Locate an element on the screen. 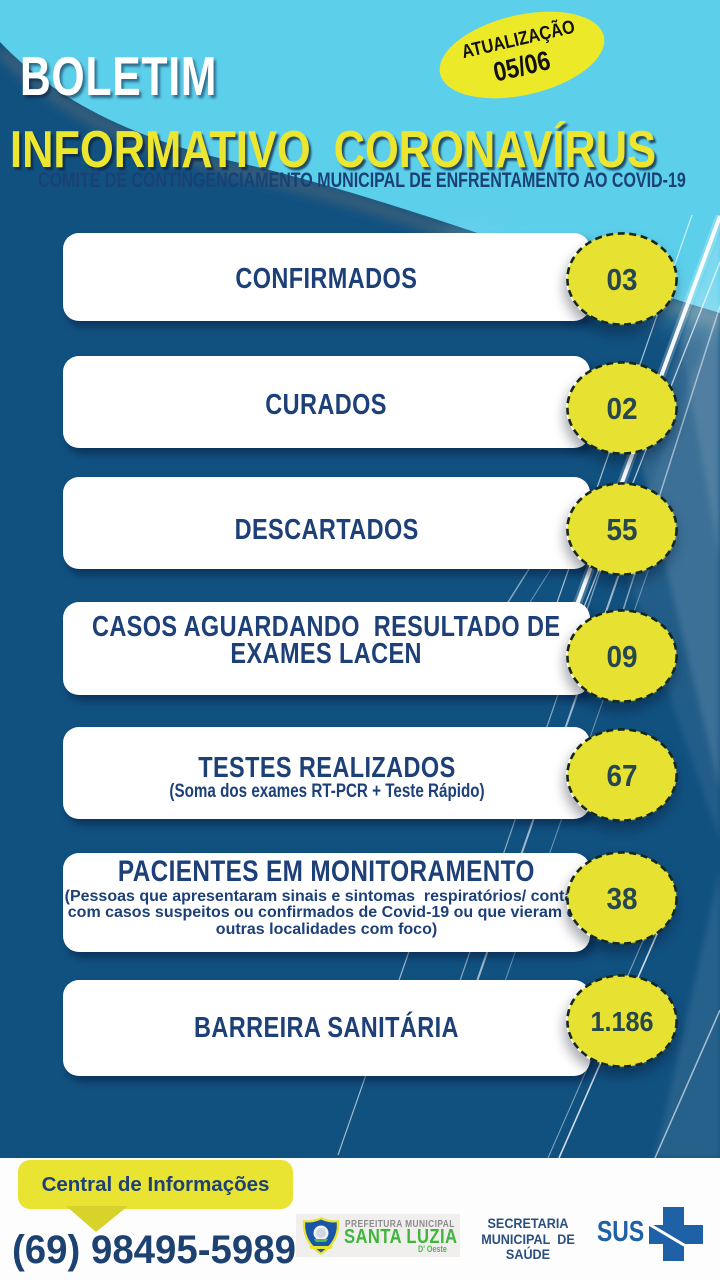 The image size is (720, 1280). svg-text: 55 is located at coordinates (621, 530).